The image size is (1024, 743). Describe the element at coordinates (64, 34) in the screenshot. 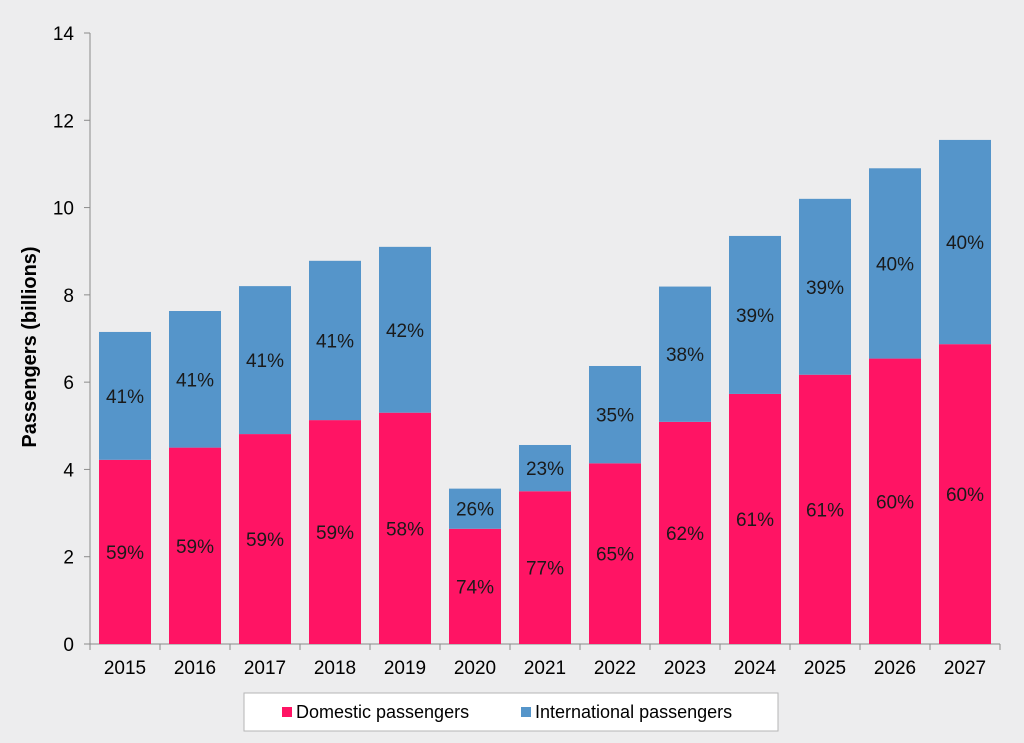

I see `y-tick-label: 14` at that location.